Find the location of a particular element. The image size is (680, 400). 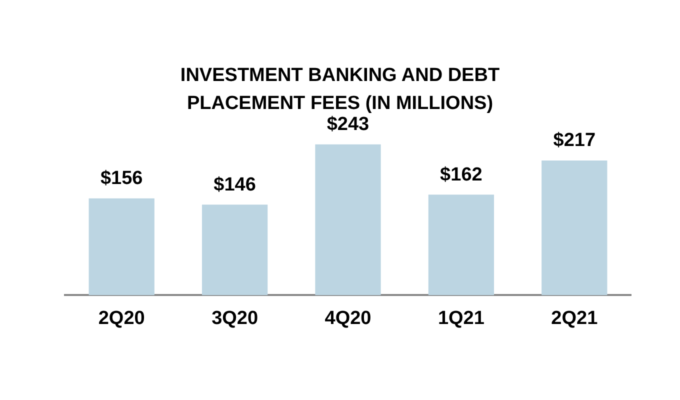

data-label: $162 is located at coordinates (461, 175).